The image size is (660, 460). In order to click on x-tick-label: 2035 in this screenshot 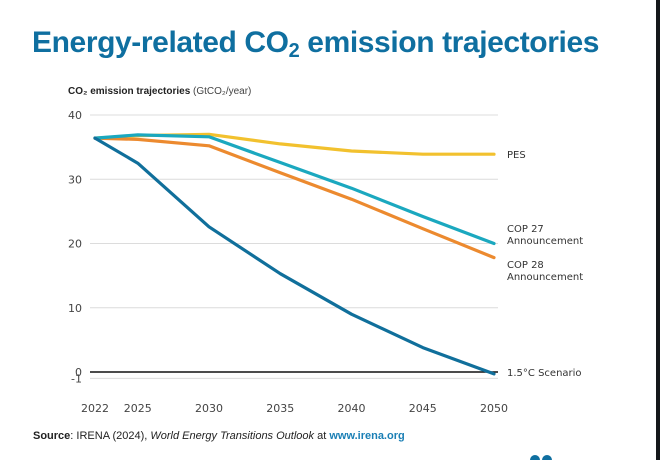, I will do `click(280, 408)`.